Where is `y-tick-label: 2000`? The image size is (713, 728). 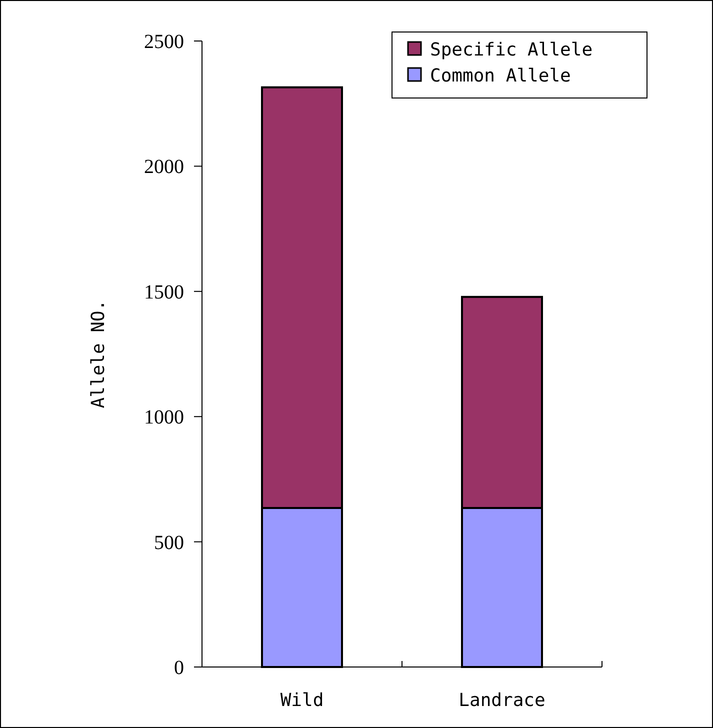 y-tick-label: 2000 is located at coordinates (164, 167).